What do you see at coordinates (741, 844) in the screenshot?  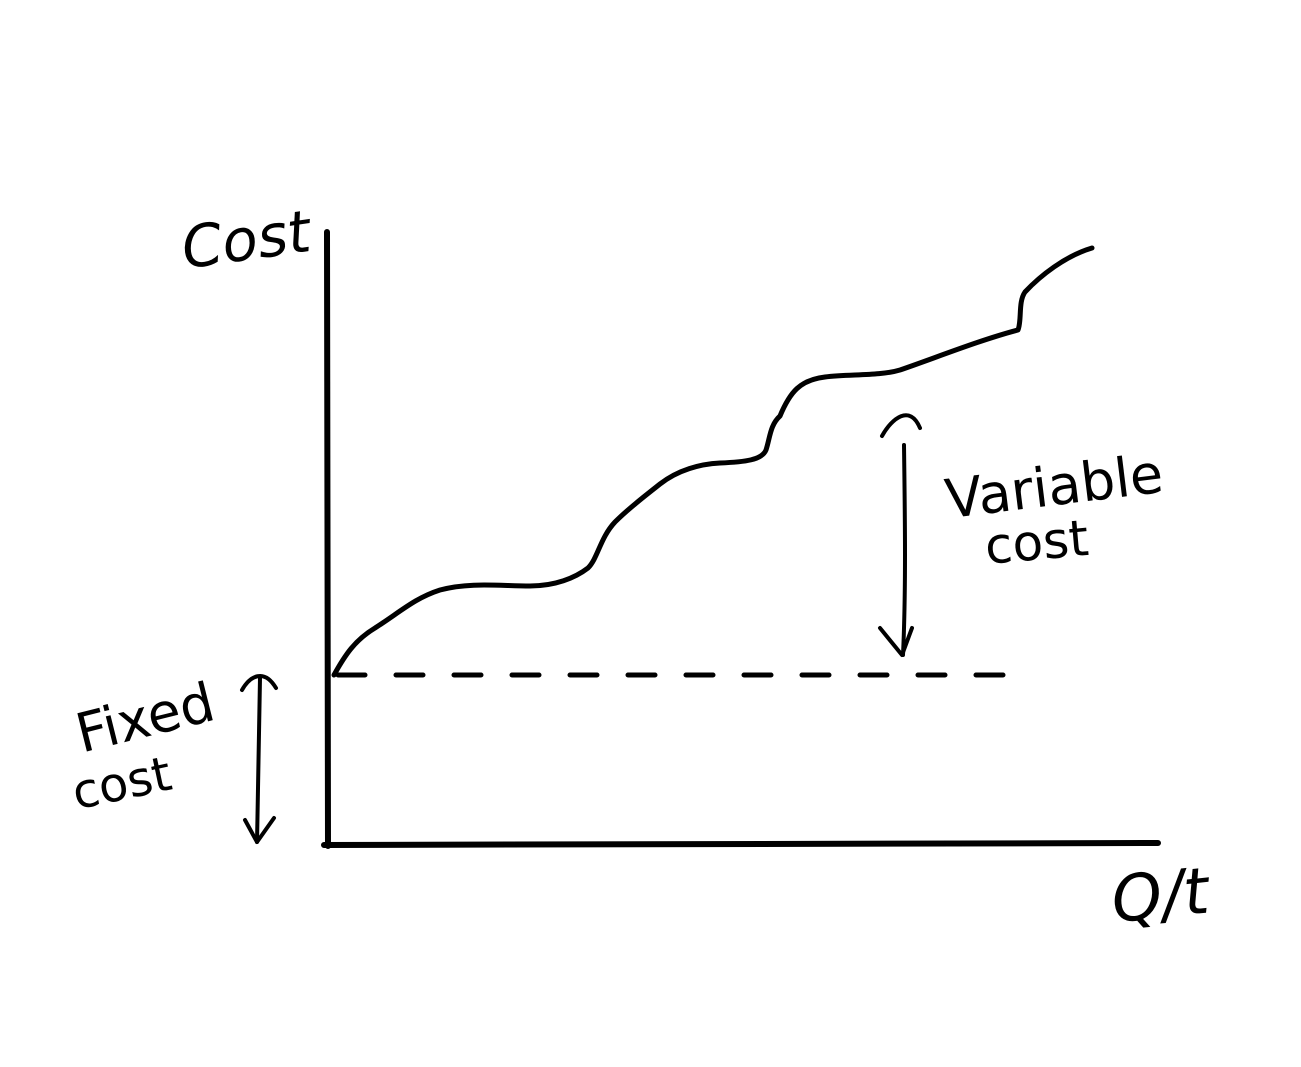 I see `x-axis` at bounding box center [741, 844].